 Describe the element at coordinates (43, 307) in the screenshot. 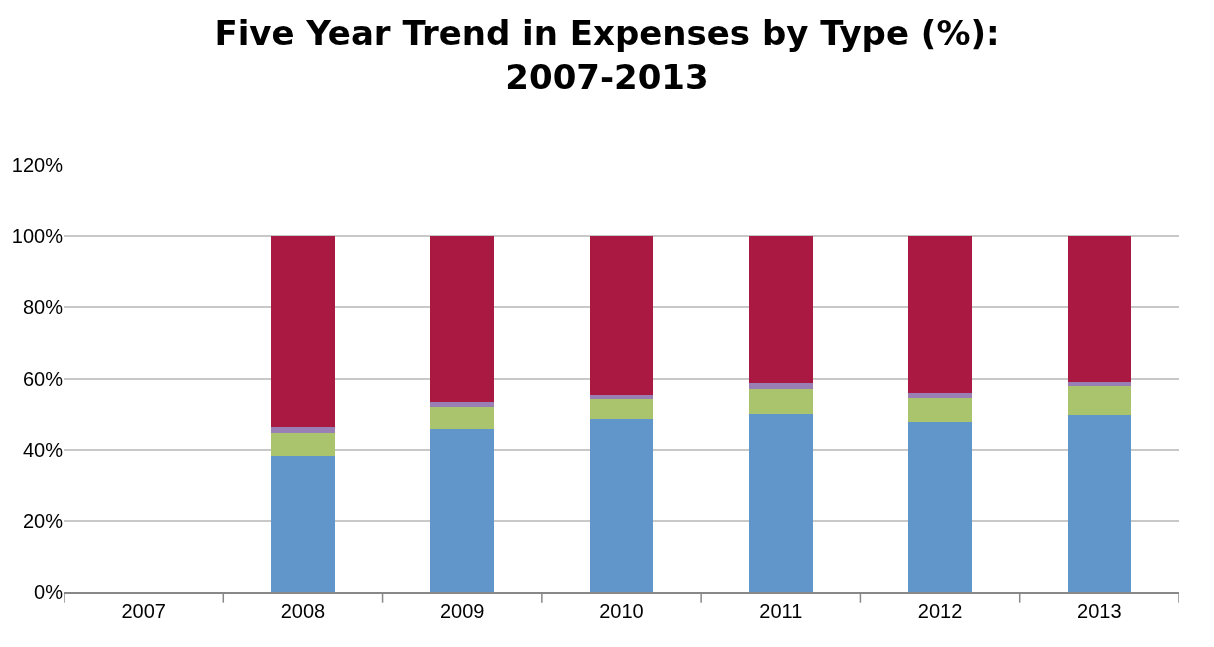

I see `y-tick-label: 80%` at that location.